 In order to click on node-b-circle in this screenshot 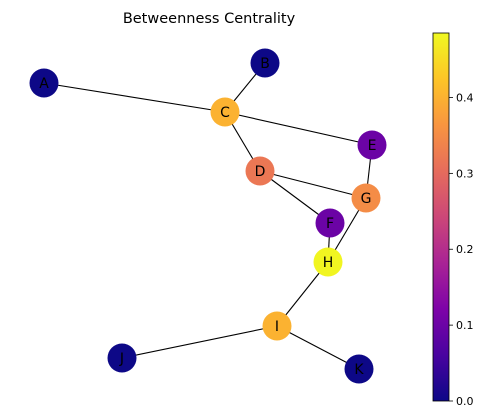, I will do `click(265, 63)`.